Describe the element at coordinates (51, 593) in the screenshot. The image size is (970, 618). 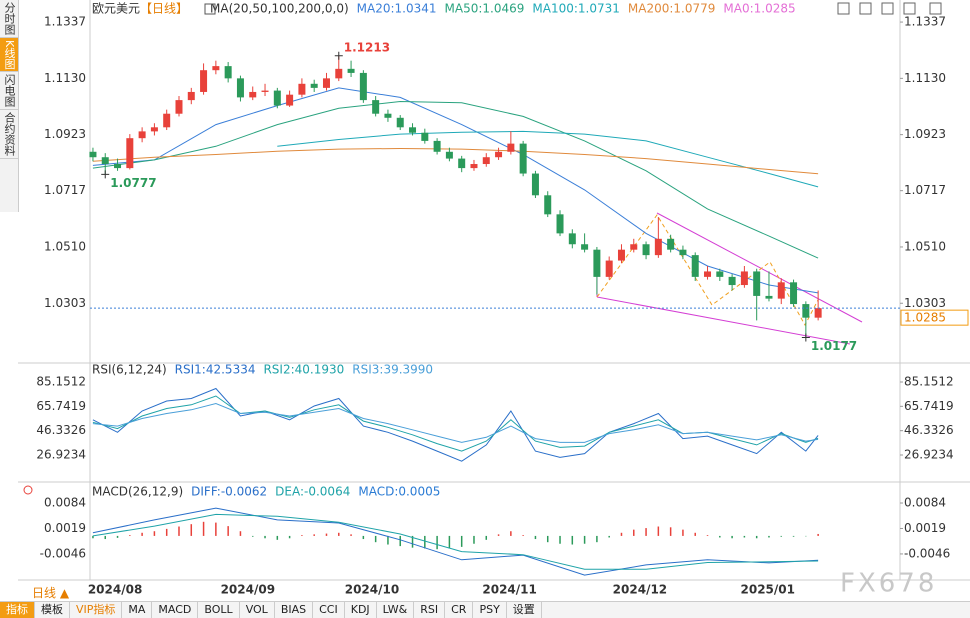
I see `period-selector: 日线 ▲` at that location.